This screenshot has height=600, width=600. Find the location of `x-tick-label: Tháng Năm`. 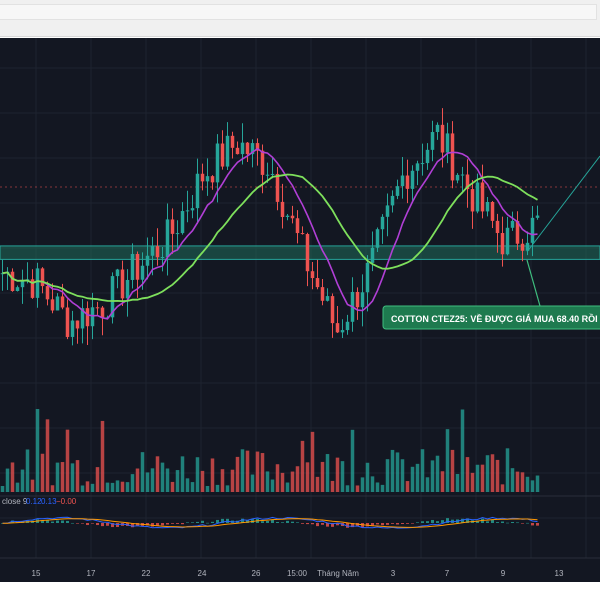

x-tick-label: Tháng Năm is located at coordinates (338, 573).